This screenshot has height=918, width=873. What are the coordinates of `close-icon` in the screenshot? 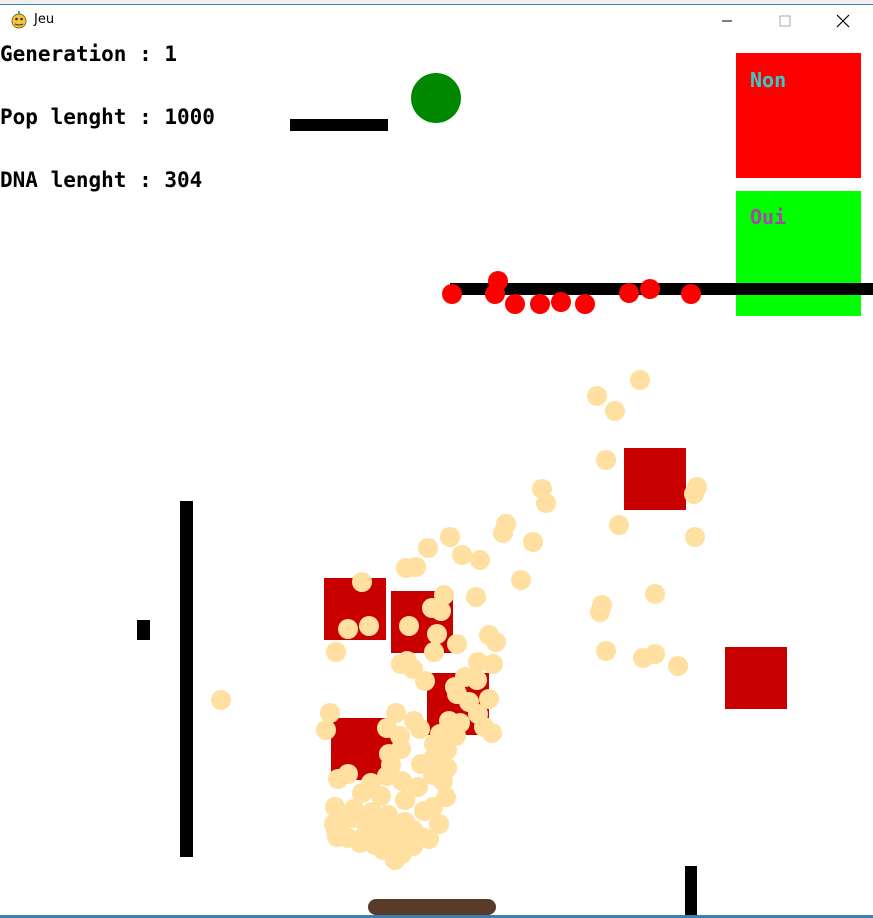 It's located at (843, 21).